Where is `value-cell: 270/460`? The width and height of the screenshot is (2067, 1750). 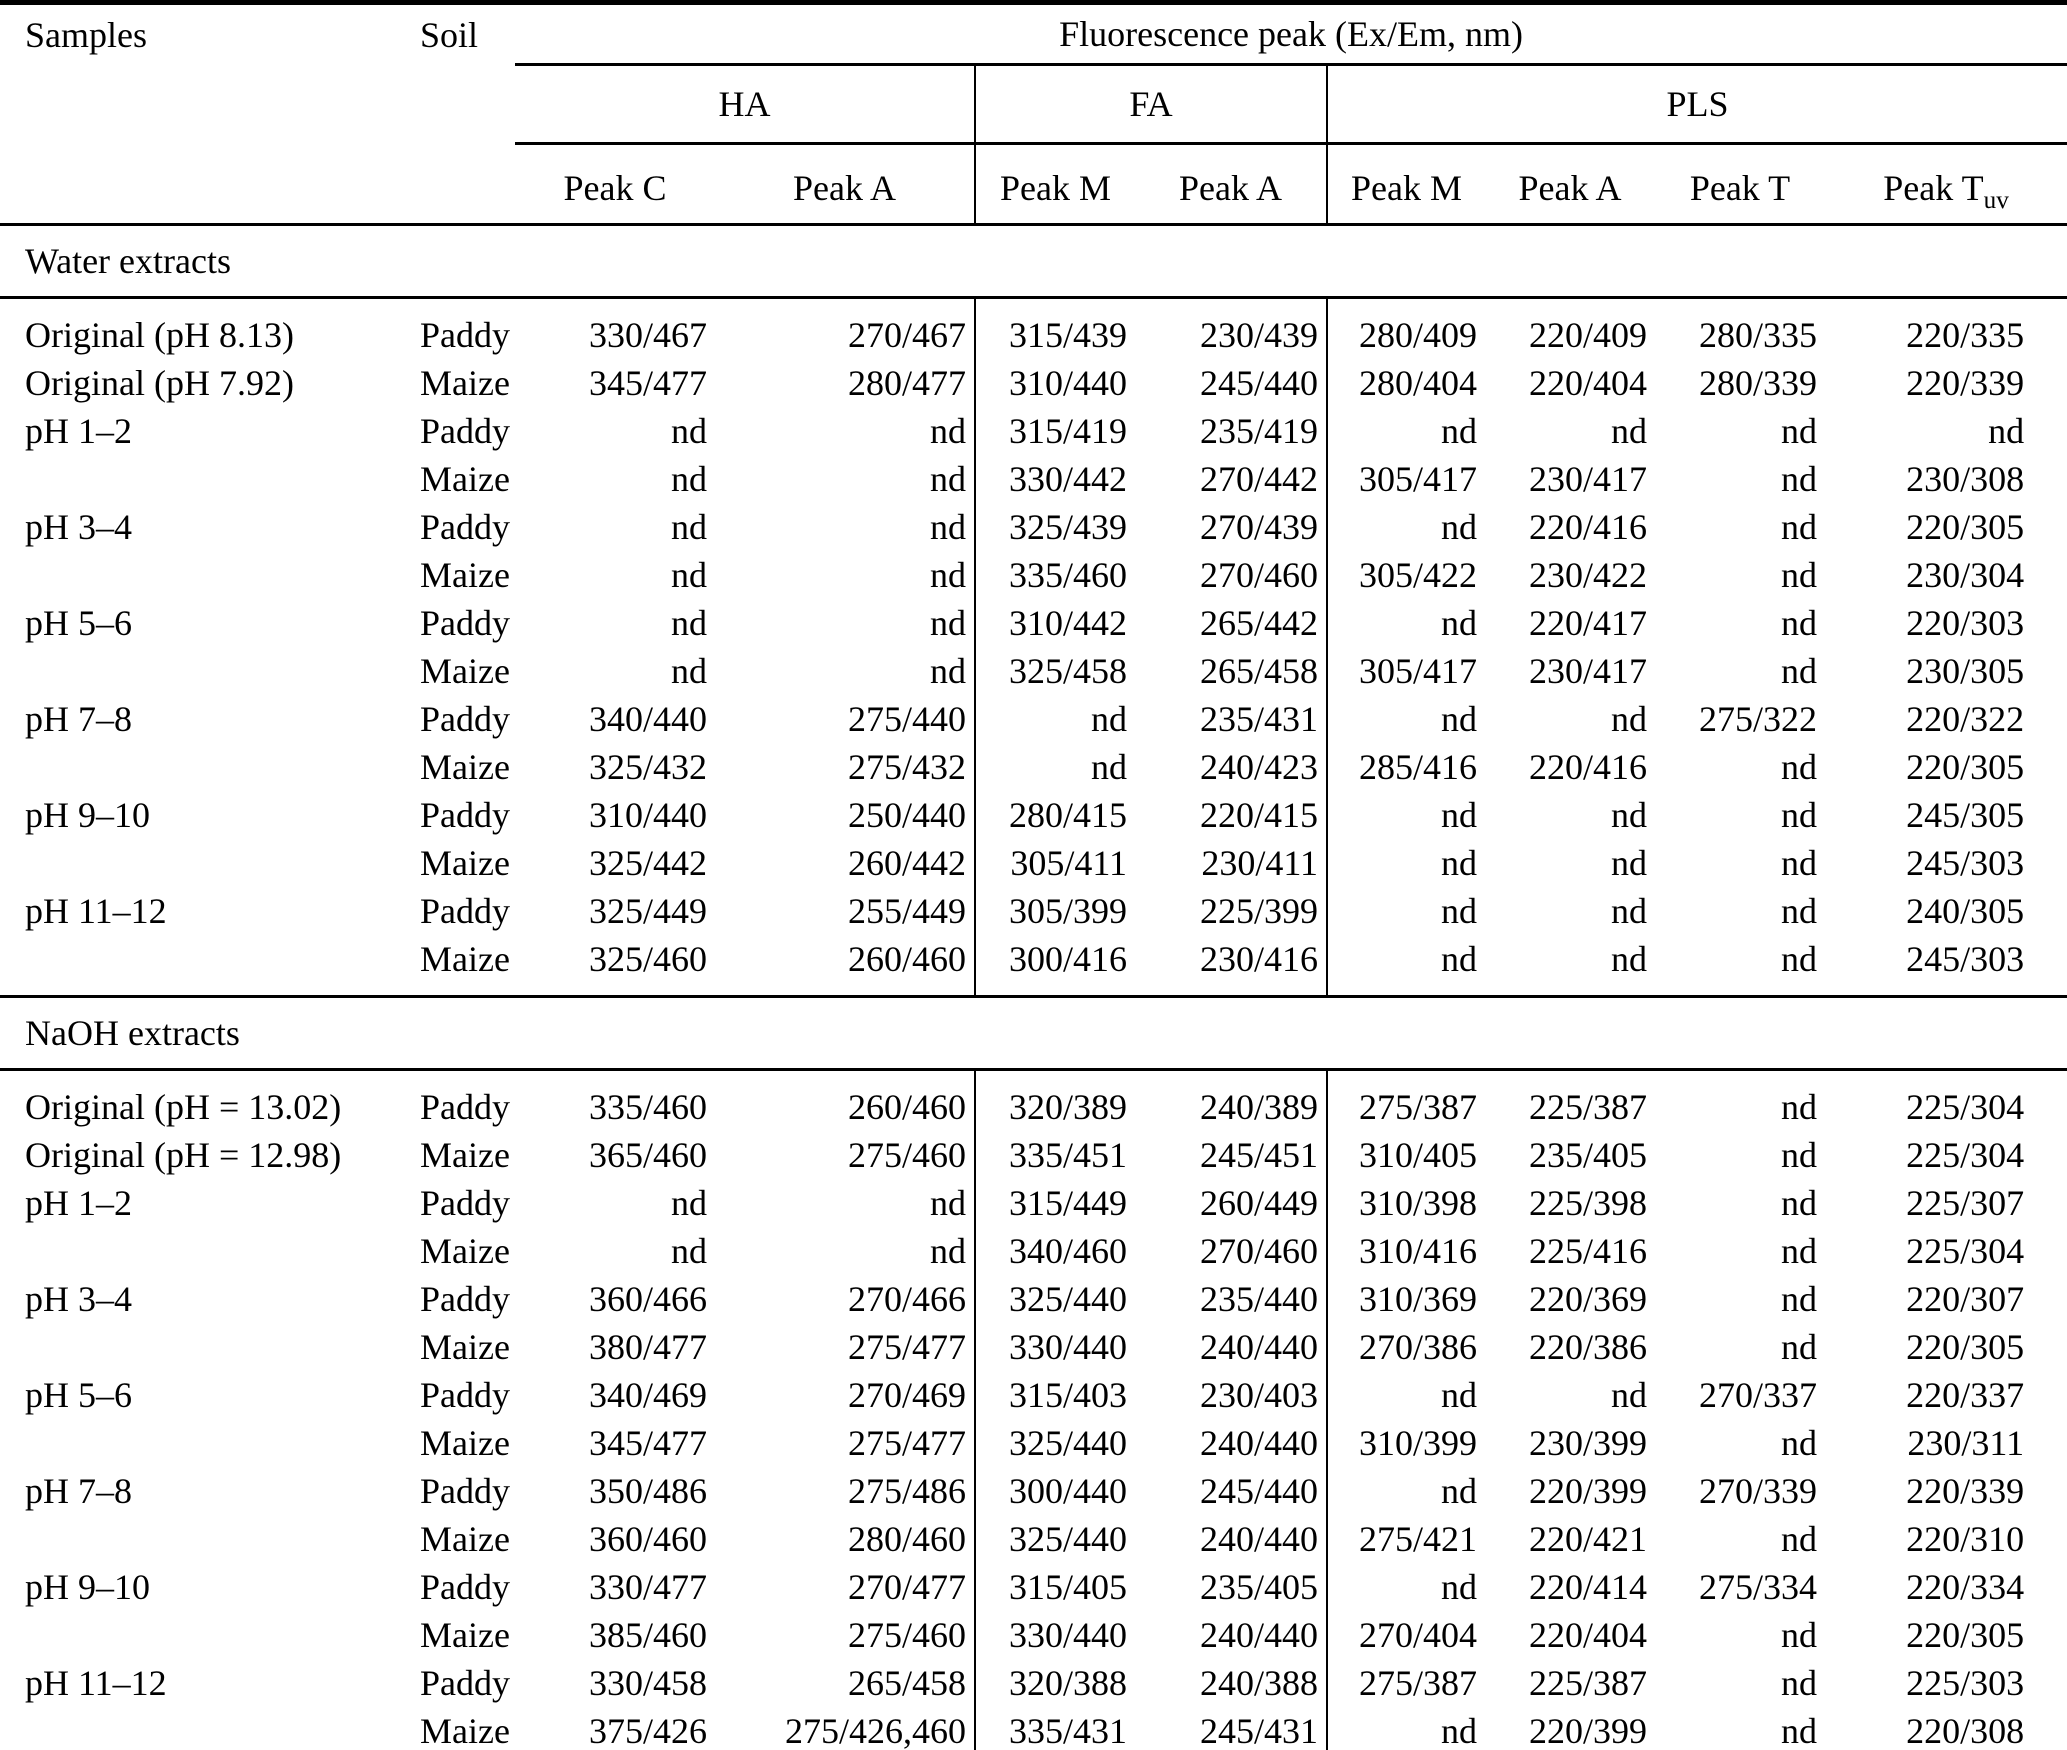
value-cell: 270/460 is located at coordinates (1258, 1251).